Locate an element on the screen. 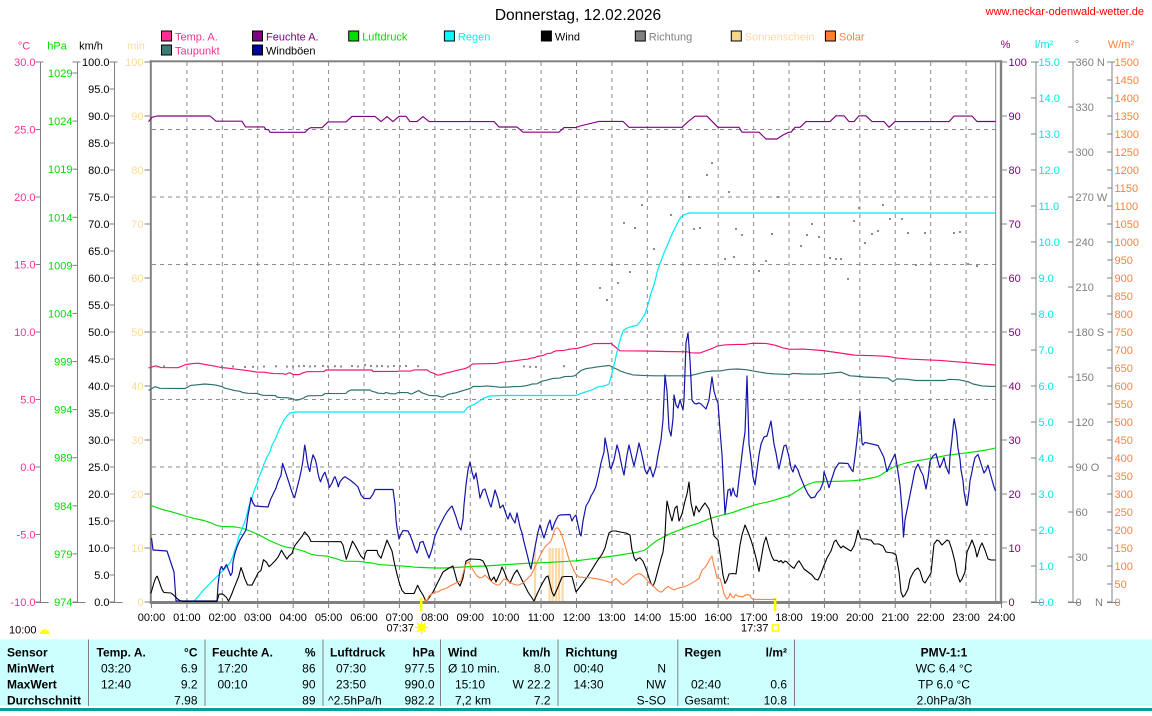  svg-text: 2.0 is located at coordinates (1046, 531).